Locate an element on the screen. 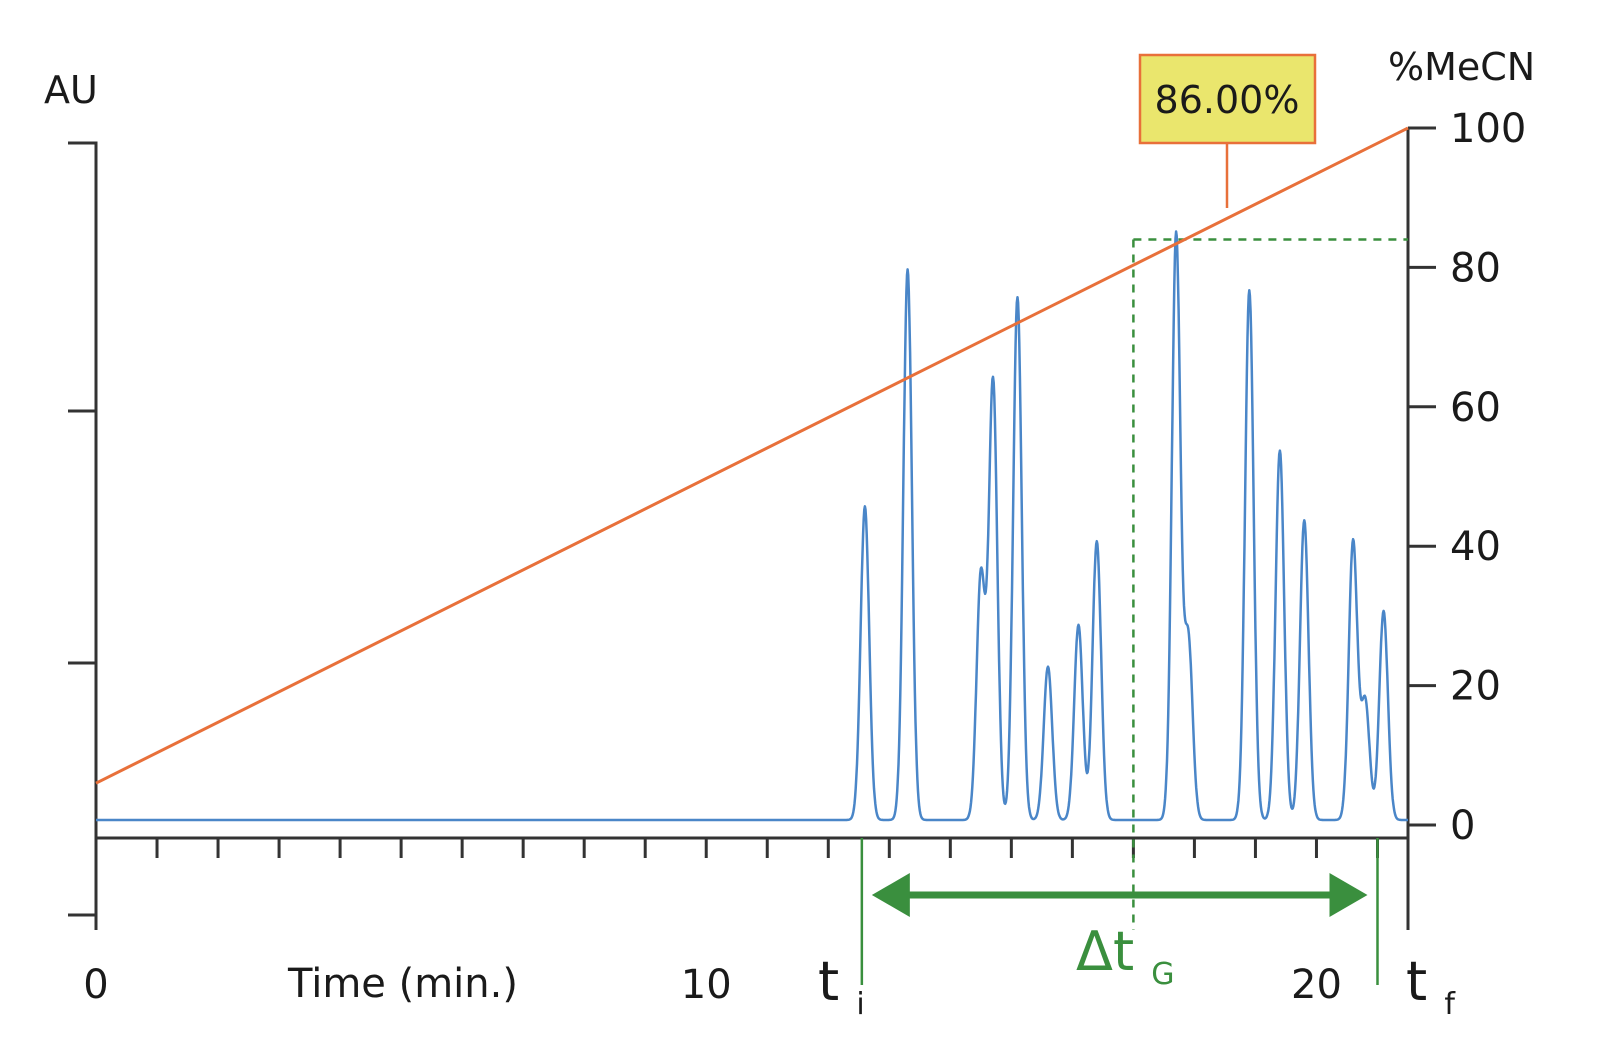 The height and width of the screenshot is (1060, 1600). right-axis-tick-label: 0 is located at coordinates (1462, 826).